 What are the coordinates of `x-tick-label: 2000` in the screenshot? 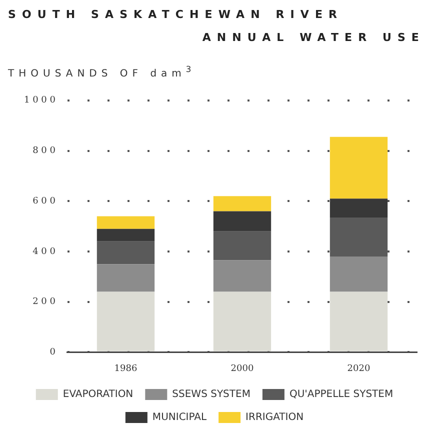 It's located at (242, 369).